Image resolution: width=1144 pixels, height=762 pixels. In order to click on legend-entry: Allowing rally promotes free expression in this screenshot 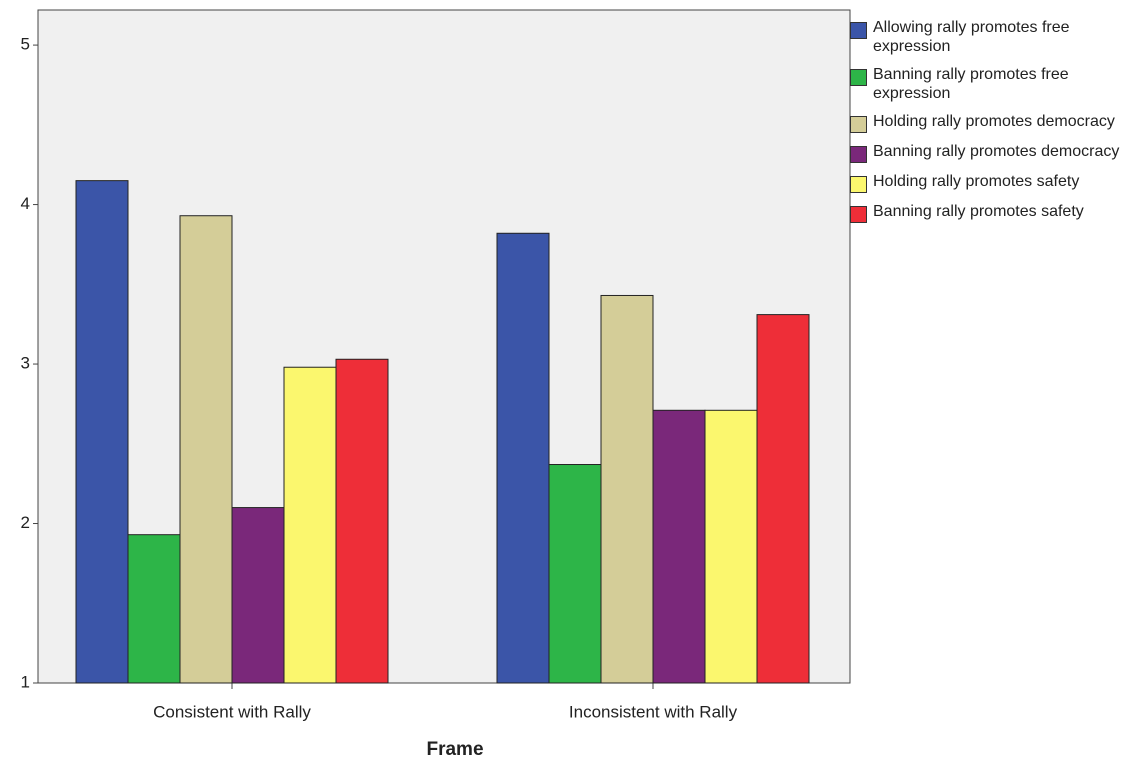, I will do `click(995, 37)`.